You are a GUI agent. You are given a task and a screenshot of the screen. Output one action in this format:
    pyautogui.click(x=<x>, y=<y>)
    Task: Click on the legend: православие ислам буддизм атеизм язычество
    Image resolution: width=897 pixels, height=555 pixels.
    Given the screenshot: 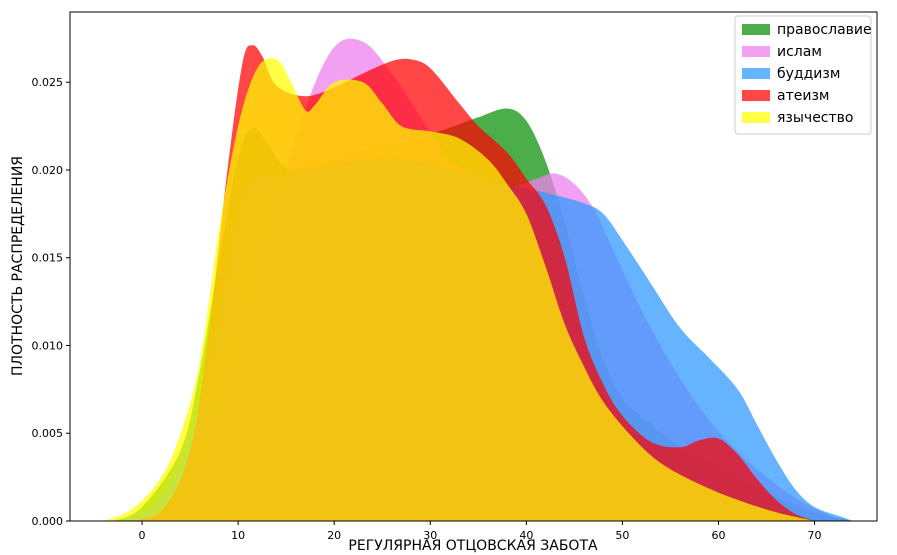 What is the action you would take?
    pyautogui.click(x=803, y=75)
    